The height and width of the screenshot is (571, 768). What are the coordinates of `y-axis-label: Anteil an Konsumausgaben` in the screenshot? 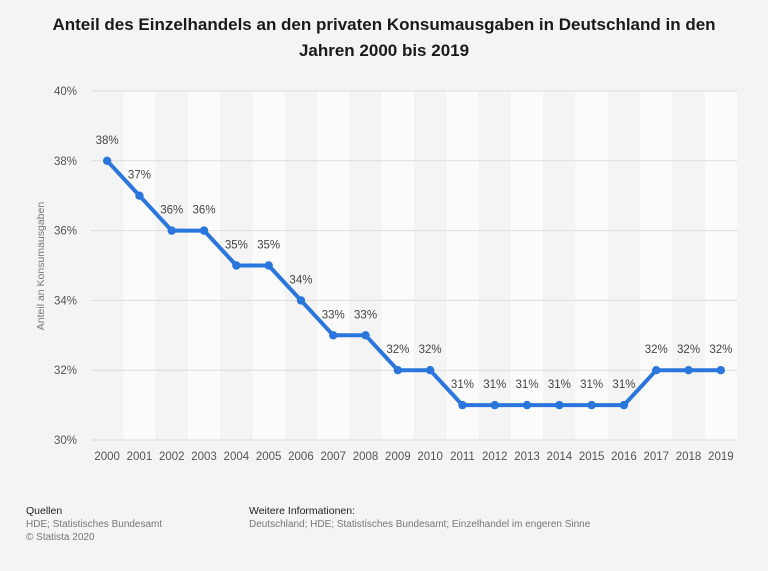 It's located at (41, 266).